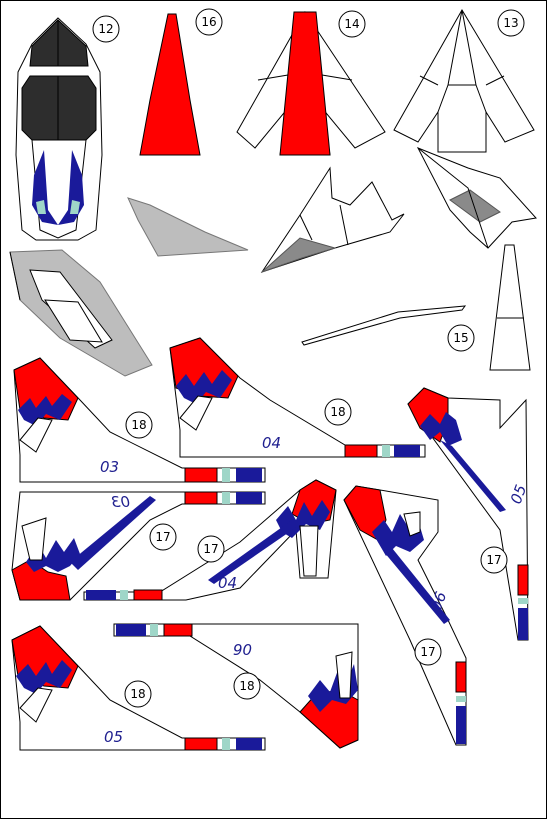 The width and height of the screenshot is (547, 819). What do you see at coordinates (468, 514) in the screenshot?
I see `tail-05-right: 05 17` at bounding box center [468, 514].